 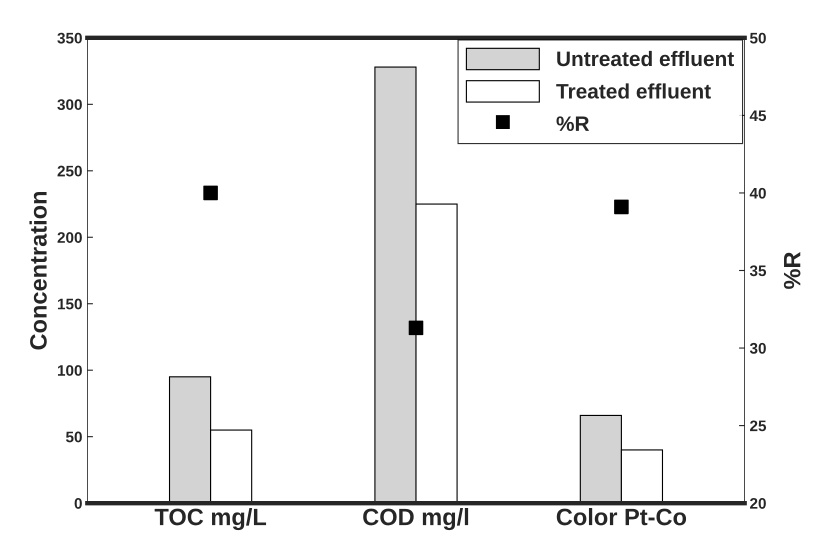 I want to click on y-tick-label: 0, so click(x=78, y=503).